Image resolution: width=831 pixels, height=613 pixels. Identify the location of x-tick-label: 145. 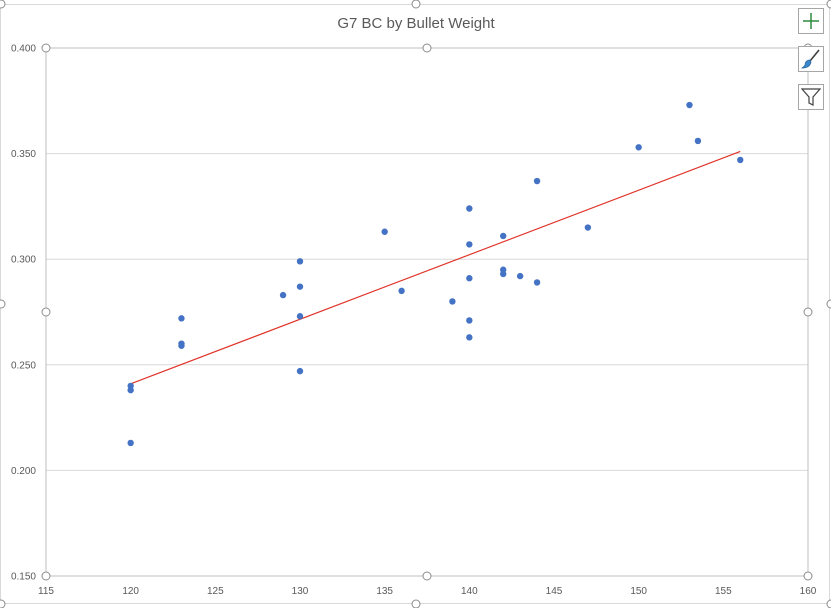
(554, 591).